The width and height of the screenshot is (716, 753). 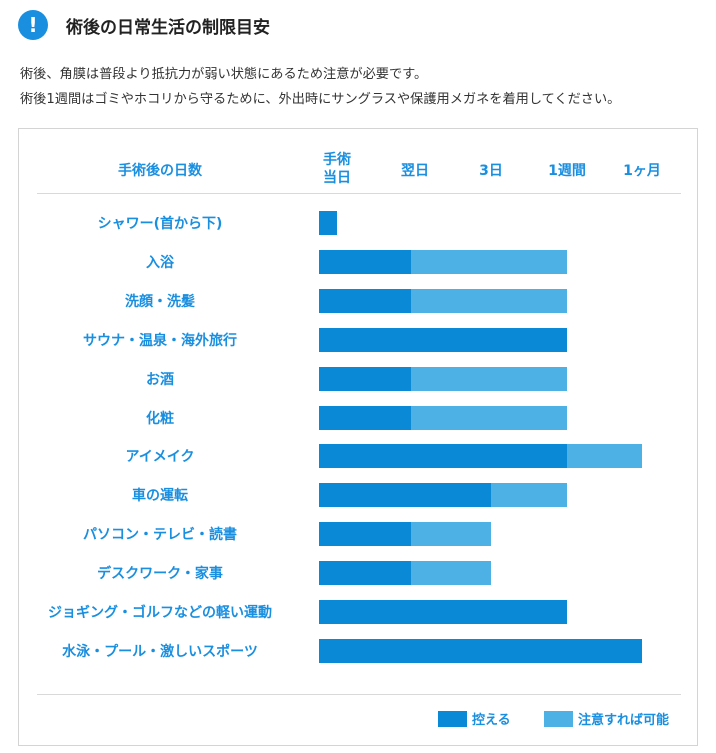 I want to click on row-label: デスクワーク・家事, so click(x=160, y=574).